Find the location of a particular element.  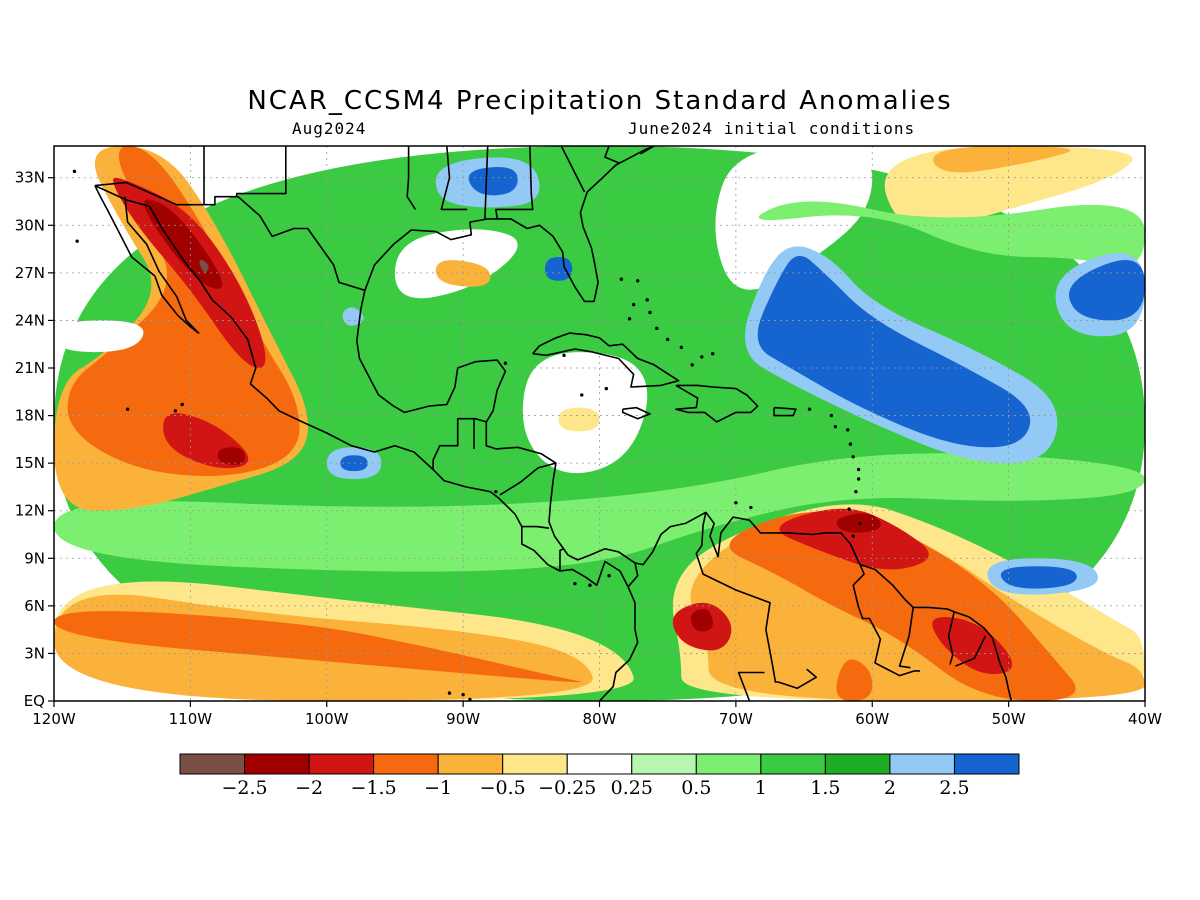

colorbar-label: 2 is located at coordinates (890, 788).